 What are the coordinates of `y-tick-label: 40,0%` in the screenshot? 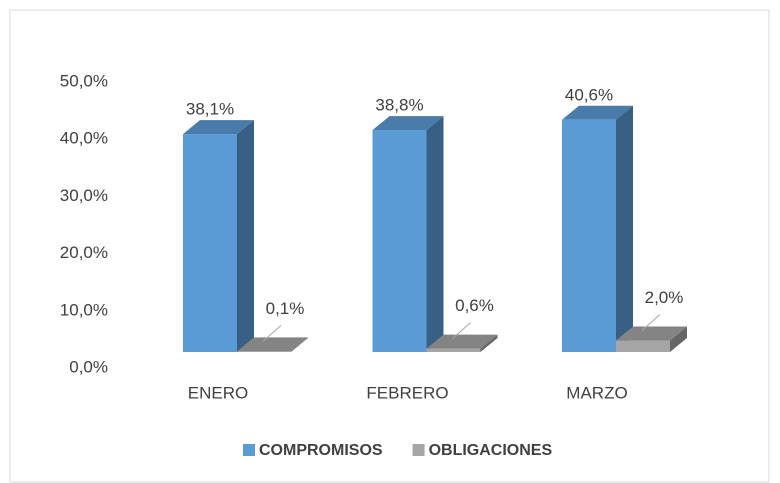 It's located at (84, 138).